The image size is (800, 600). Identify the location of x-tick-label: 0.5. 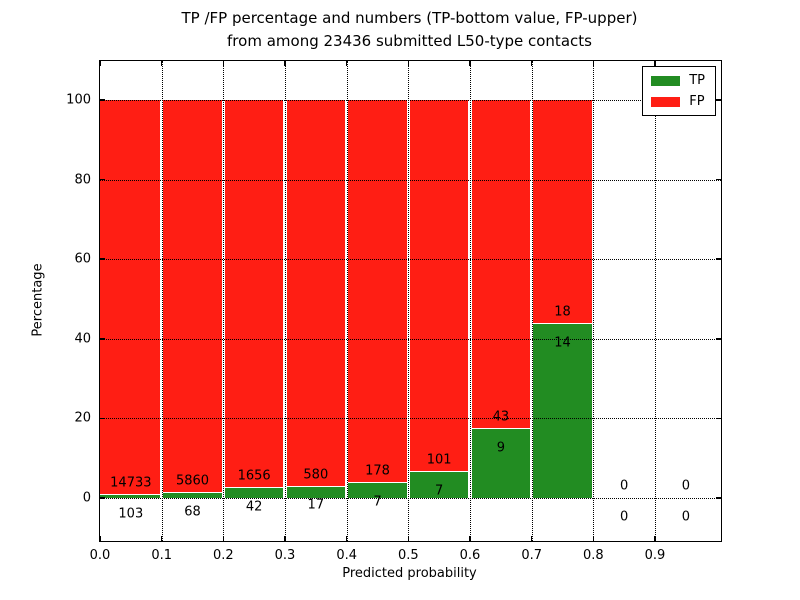
(408, 555).